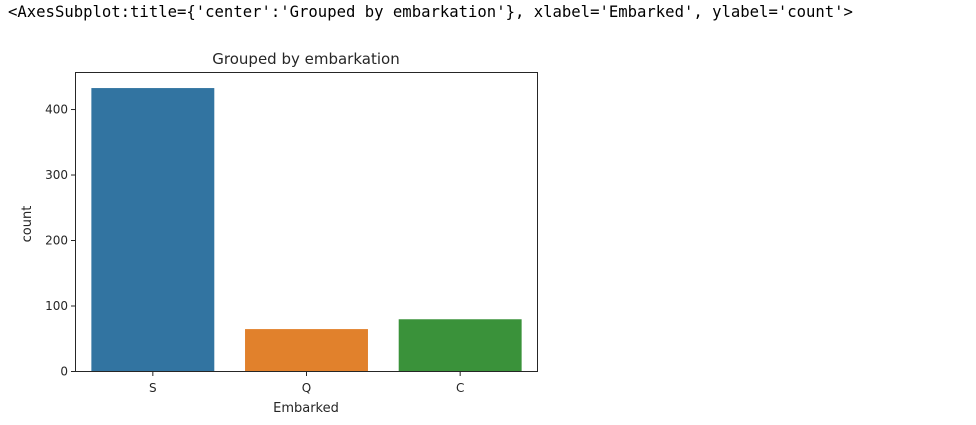 The height and width of the screenshot is (425, 976). I want to click on chart-title: Grouped by embarkation, so click(305, 59).